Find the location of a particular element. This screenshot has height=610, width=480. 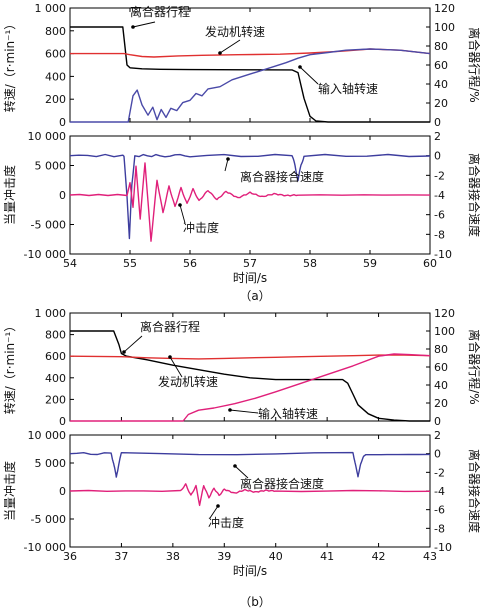

chart4-ytick-left-label: 5 000 is located at coordinates (51, 463).